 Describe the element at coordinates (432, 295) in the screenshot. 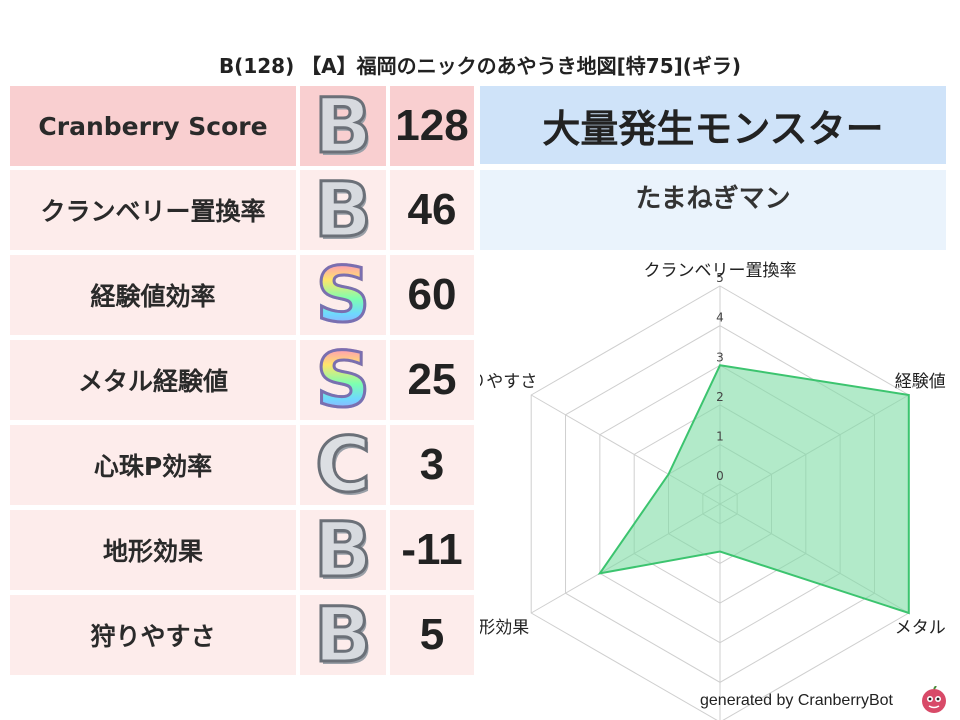

I see `score-row-value: 60` at that location.